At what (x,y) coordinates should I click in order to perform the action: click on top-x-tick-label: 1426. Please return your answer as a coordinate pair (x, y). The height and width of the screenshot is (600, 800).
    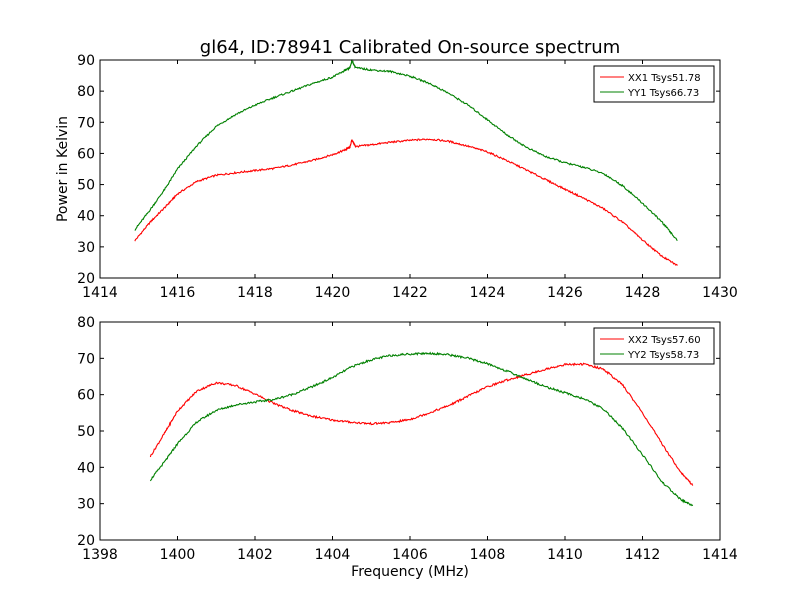
    Looking at the image, I should click on (565, 293).